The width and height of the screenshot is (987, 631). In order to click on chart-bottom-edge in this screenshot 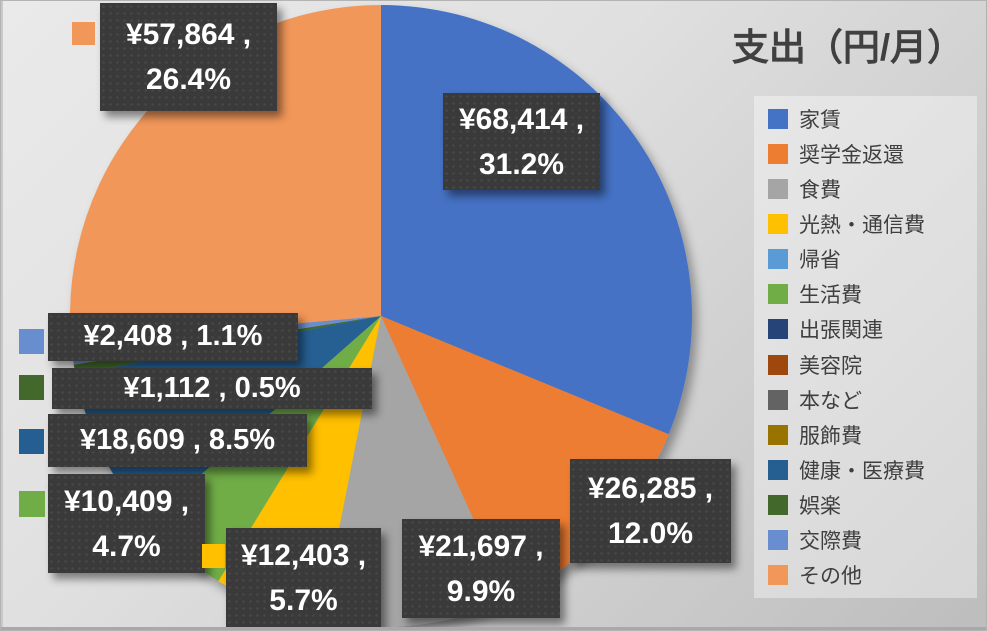, I will do `click(493, 629)`.